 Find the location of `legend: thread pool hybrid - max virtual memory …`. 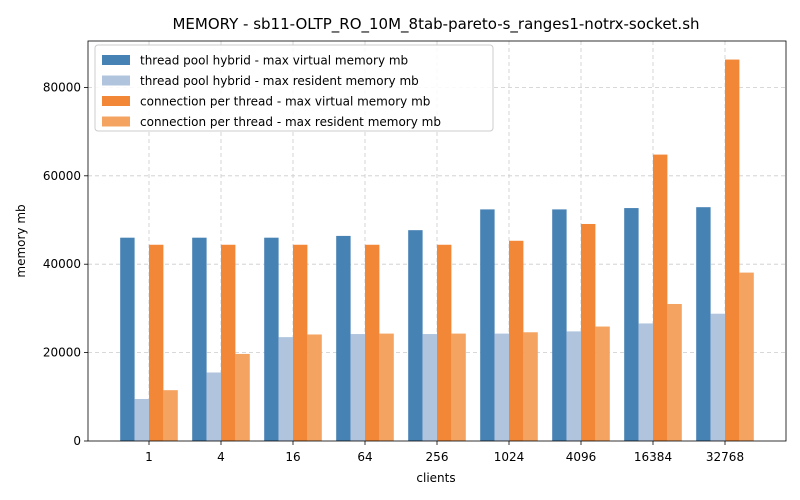

legend: thread pool hybrid - max virtual memory … is located at coordinates (294, 88).